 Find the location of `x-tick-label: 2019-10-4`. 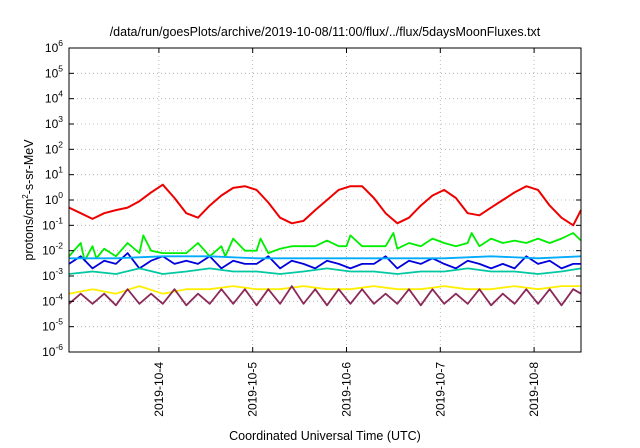

x-tick-label: 2019-10-4 is located at coordinates (159, 389).